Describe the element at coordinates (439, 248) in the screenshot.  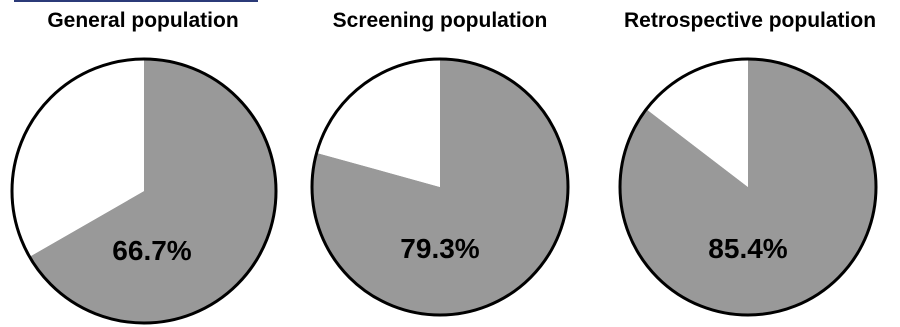
I see `pie-value-label-screening: 79.3%` at that location.